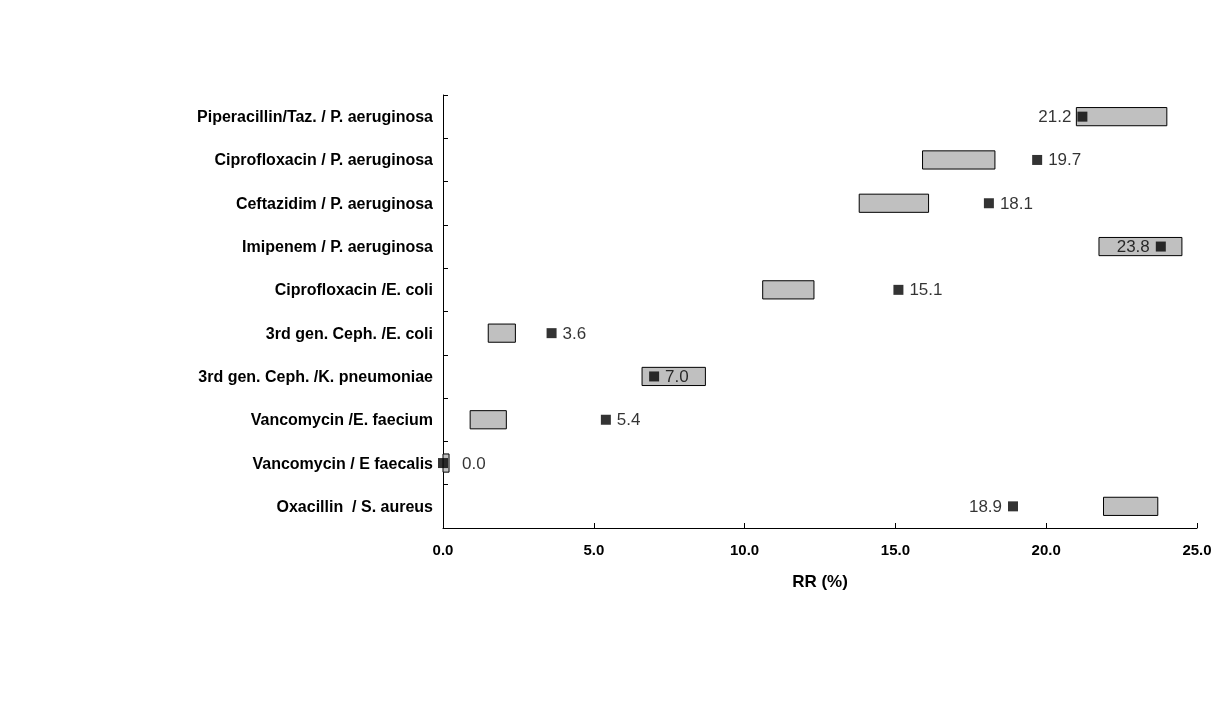  Describe the element at coordinates (334, 203) in the screenshot. I see `y-tick-label: Ceftazidim / P. aeruginosa` at that location.